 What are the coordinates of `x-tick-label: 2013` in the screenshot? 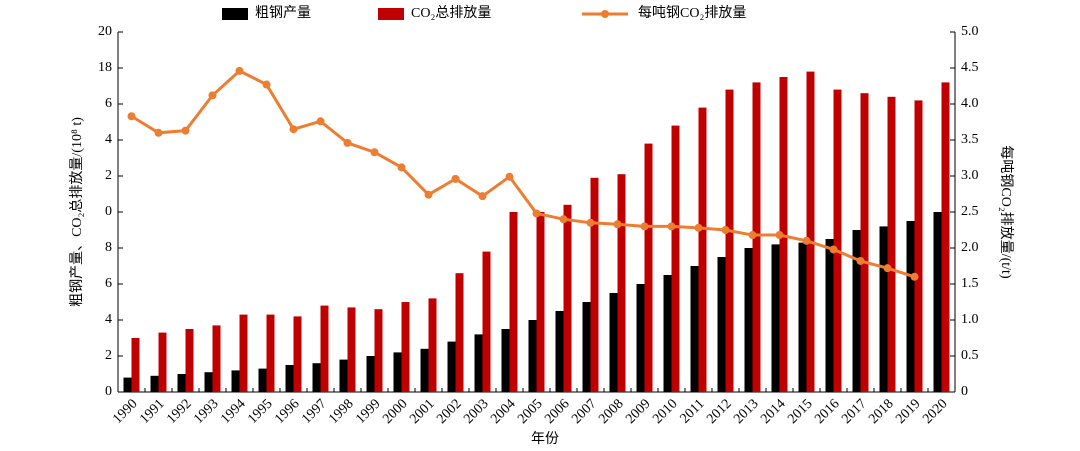 It's located at (746, 411).